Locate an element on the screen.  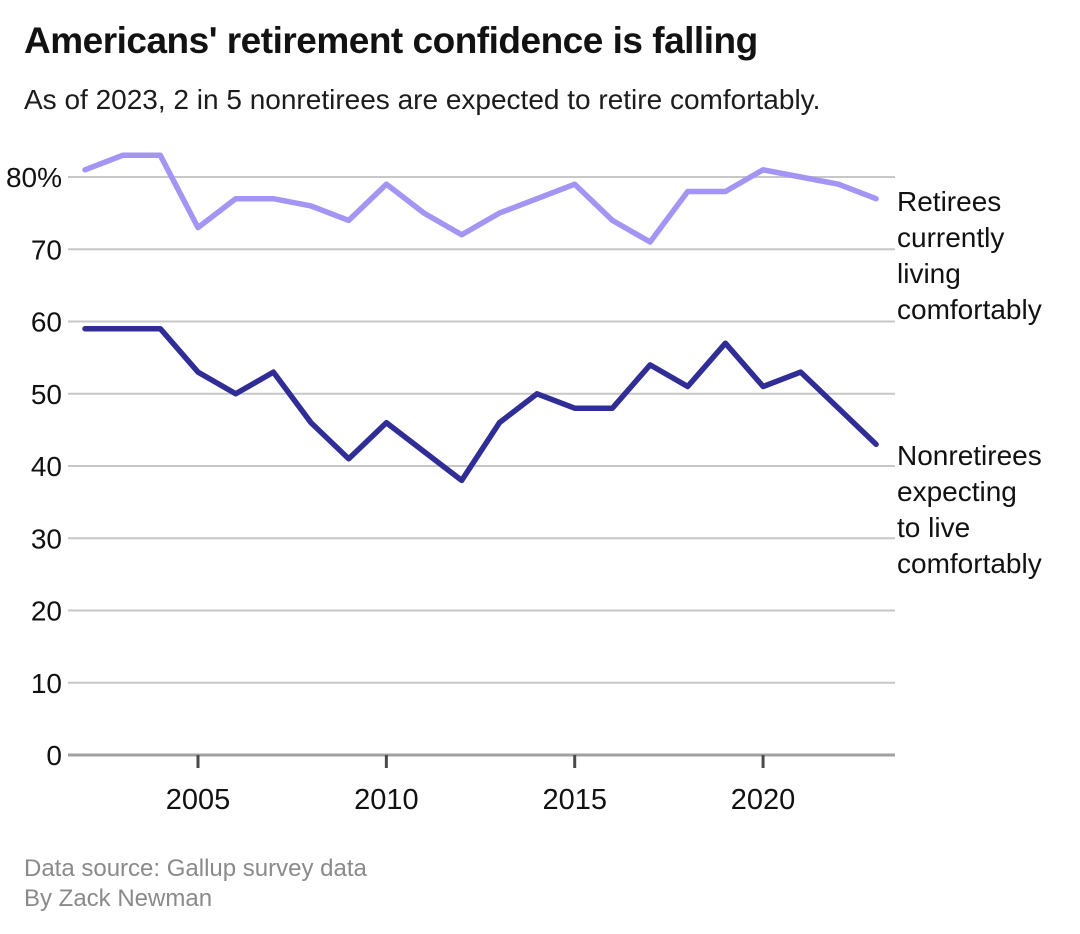
x-tick-label: 2020 is located at coordinates (763, 800).